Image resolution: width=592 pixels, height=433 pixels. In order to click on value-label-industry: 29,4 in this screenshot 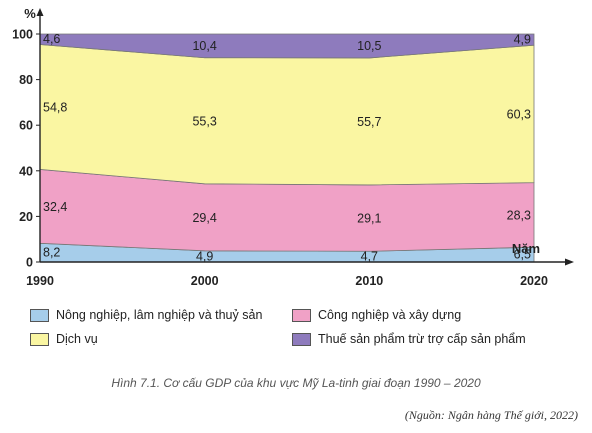, I will do `click(204, 218)`.